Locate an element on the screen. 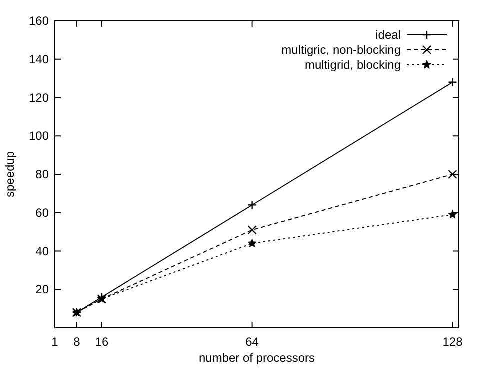  x-tick-label: 128 is located at coordinates (453, 342).